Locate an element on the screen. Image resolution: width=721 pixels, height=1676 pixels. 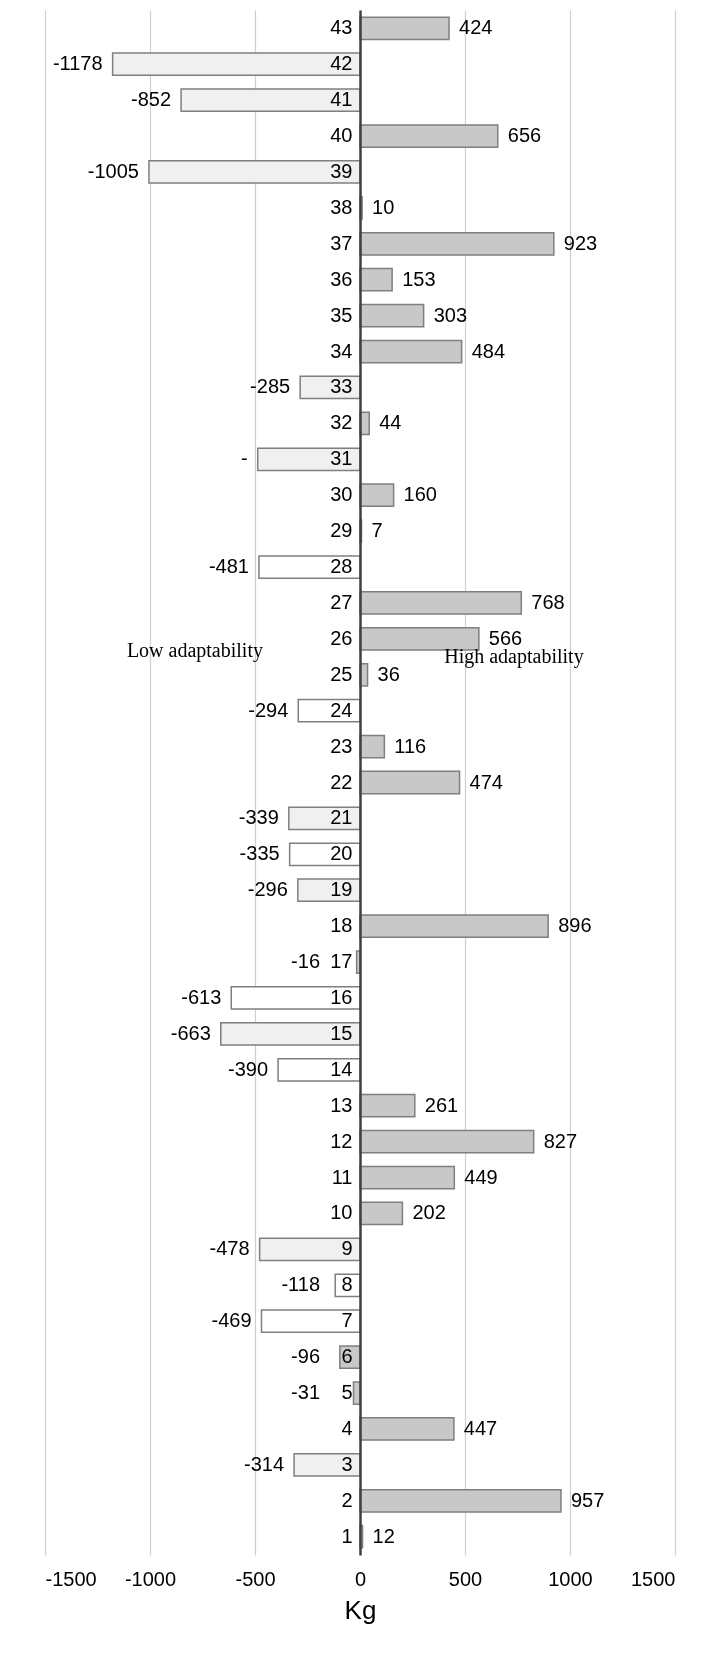
y-tick-label: 42 is located at coordinates (341, 63).